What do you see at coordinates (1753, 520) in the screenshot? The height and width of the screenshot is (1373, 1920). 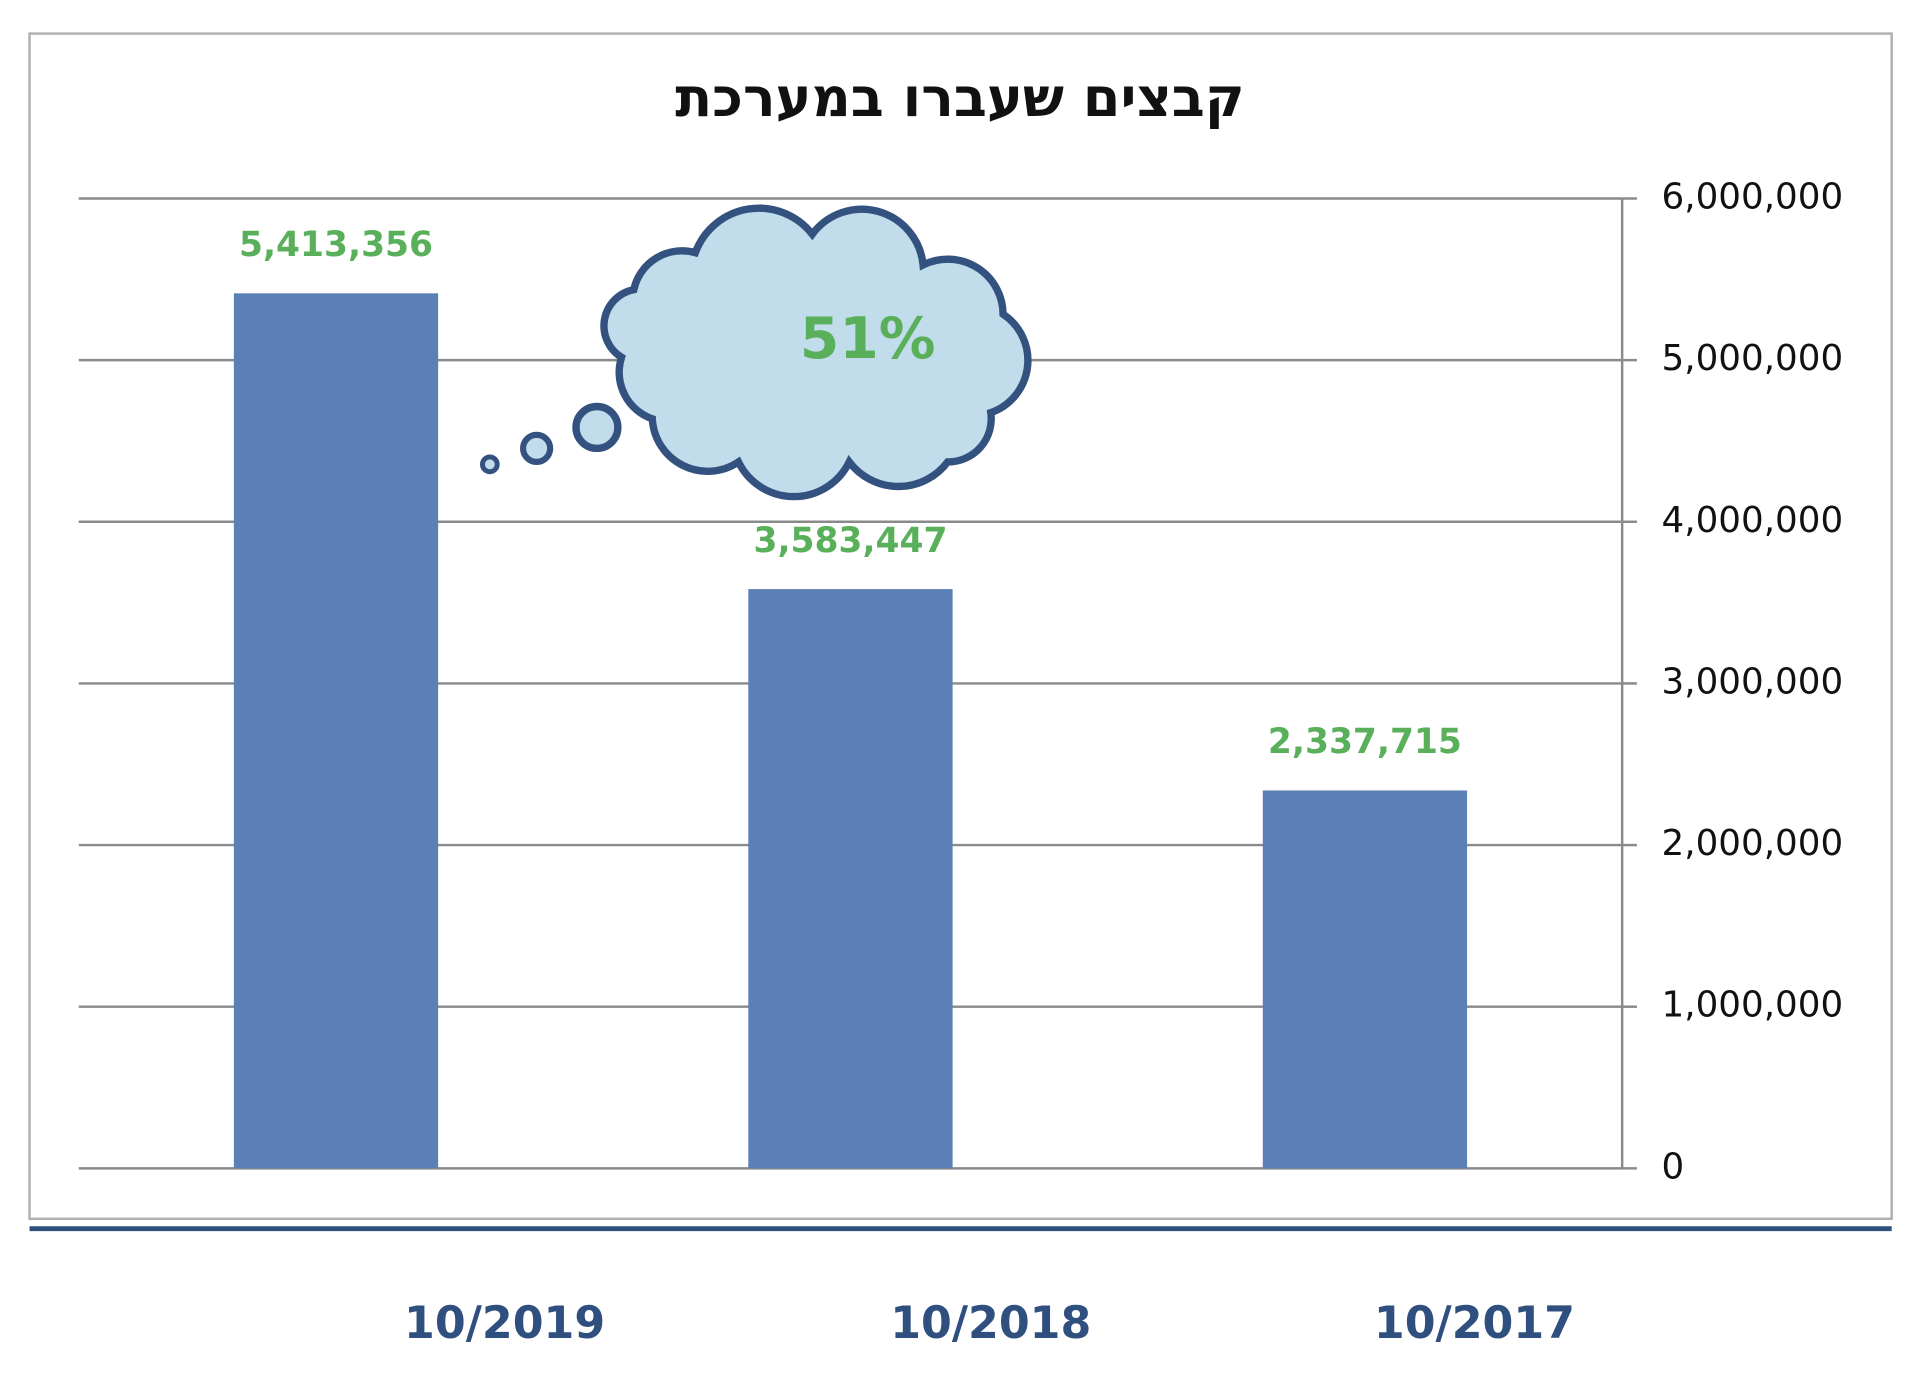 I see `y-tick-label: 4,000,000` at bounding box center [1753, 520].